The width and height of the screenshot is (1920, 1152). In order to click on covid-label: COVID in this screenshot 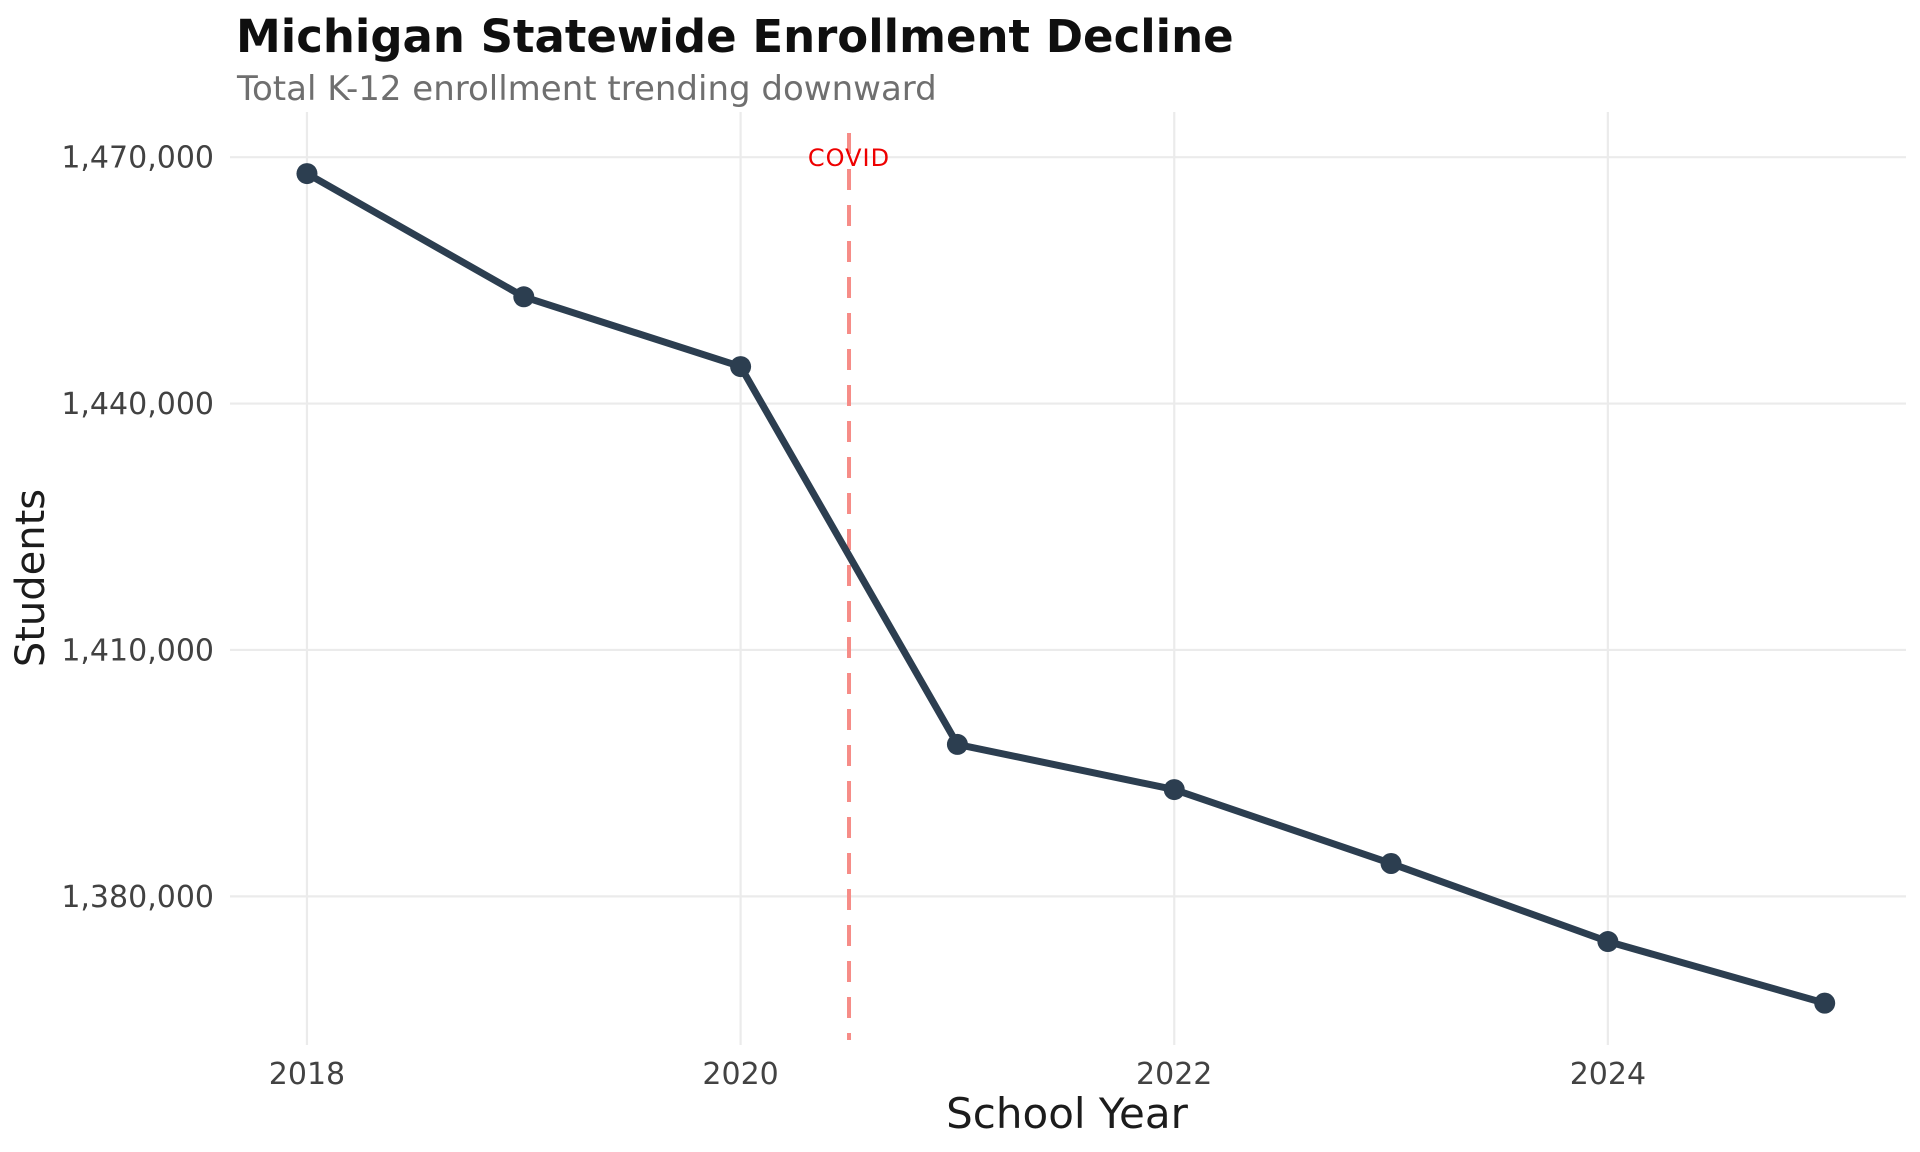, I will do `click(849, 158)`.